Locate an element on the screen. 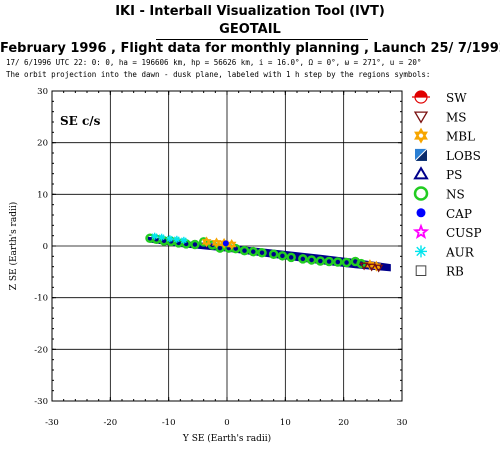 The height and width of the screenshot is (450, 500). legend-label-ps: PS is located at coordinates (454, 175).